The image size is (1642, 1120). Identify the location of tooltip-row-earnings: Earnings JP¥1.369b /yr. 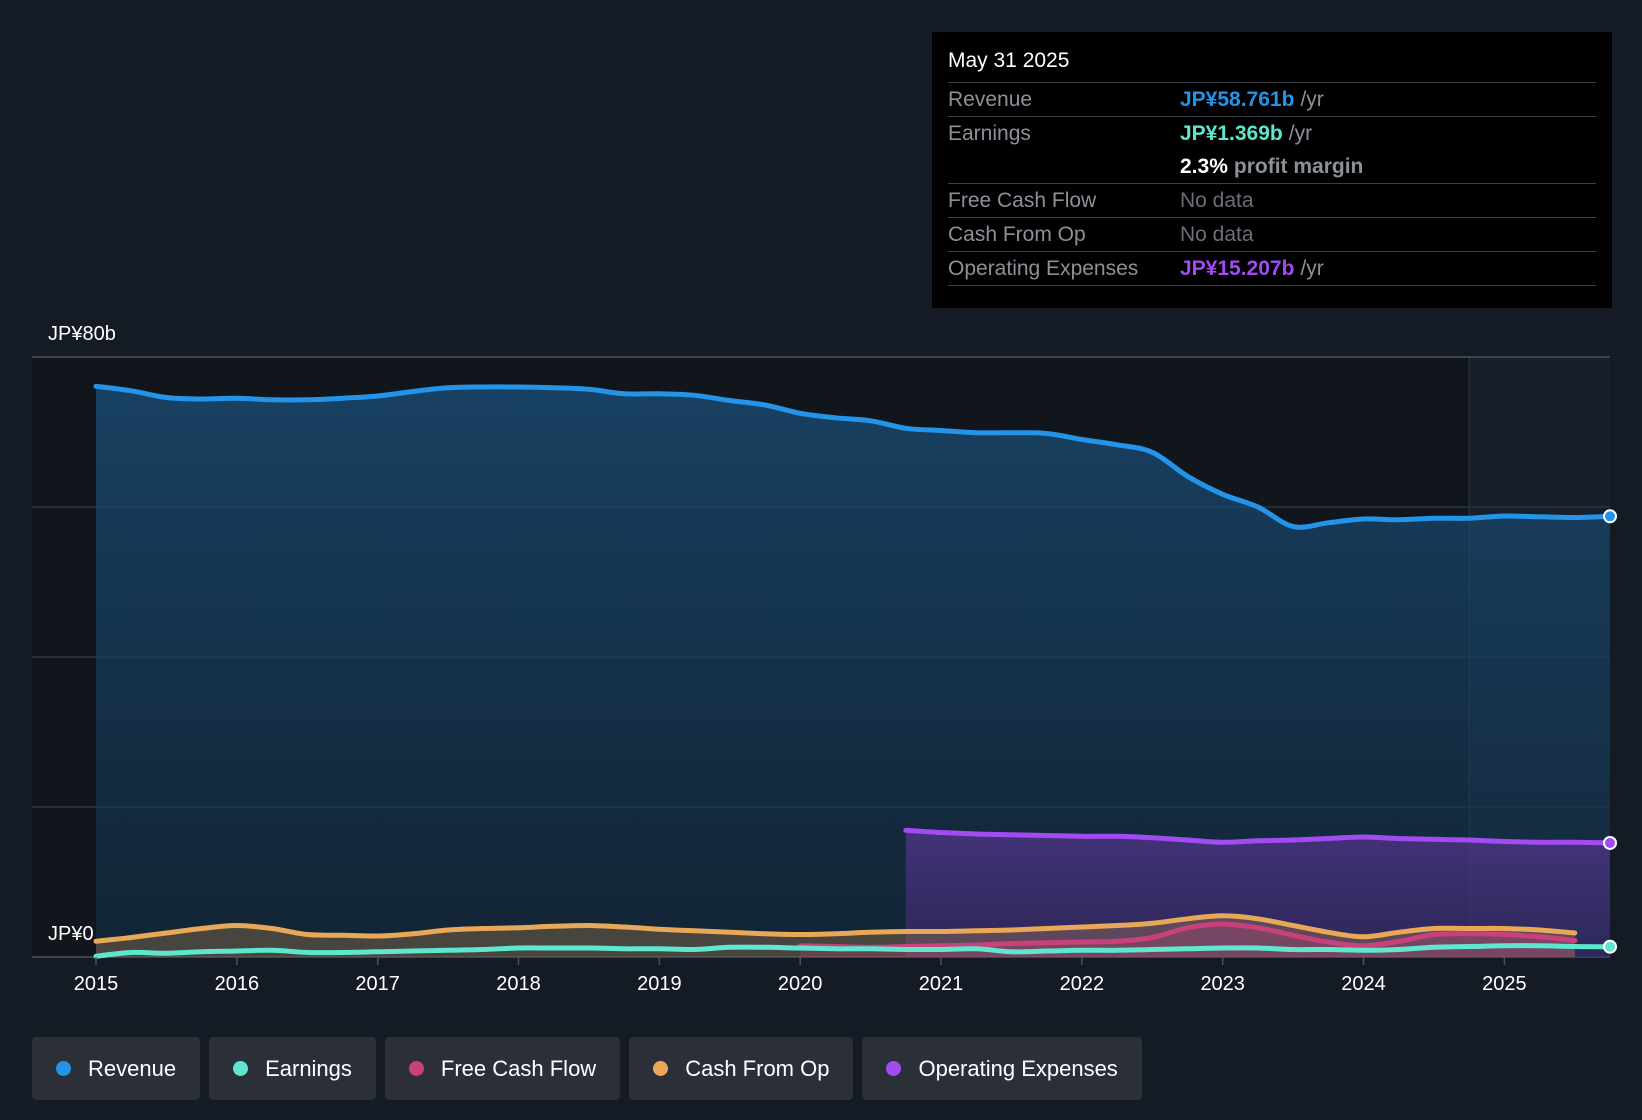
(1272, 133).